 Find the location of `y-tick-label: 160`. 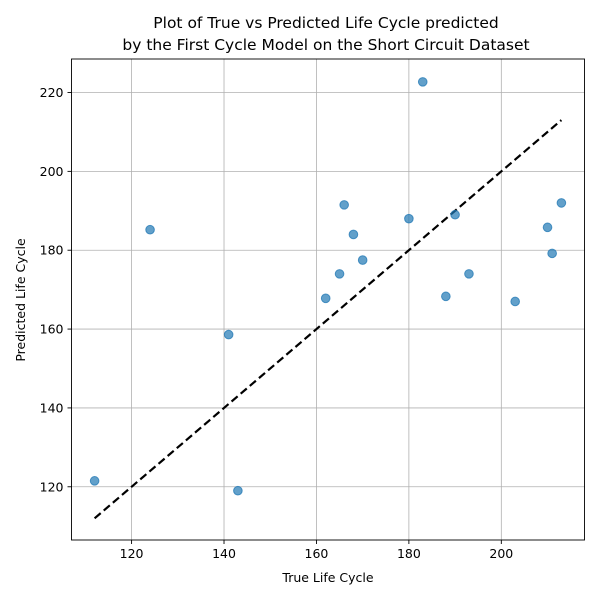

y-tick-label: 160 is located at coordinates (52, 329).